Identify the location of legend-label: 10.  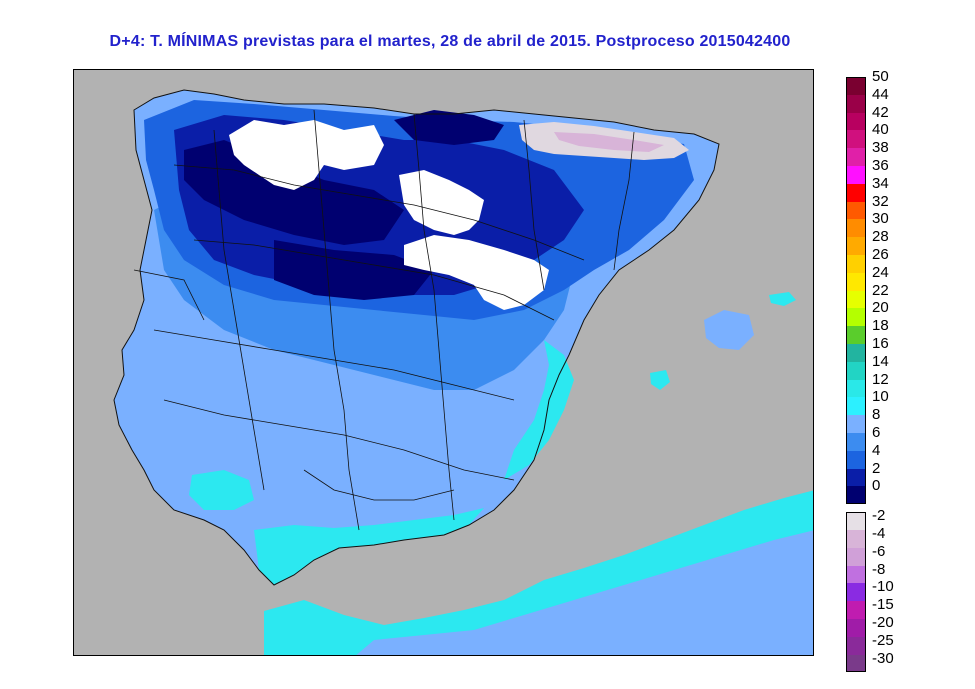
(880, 397).